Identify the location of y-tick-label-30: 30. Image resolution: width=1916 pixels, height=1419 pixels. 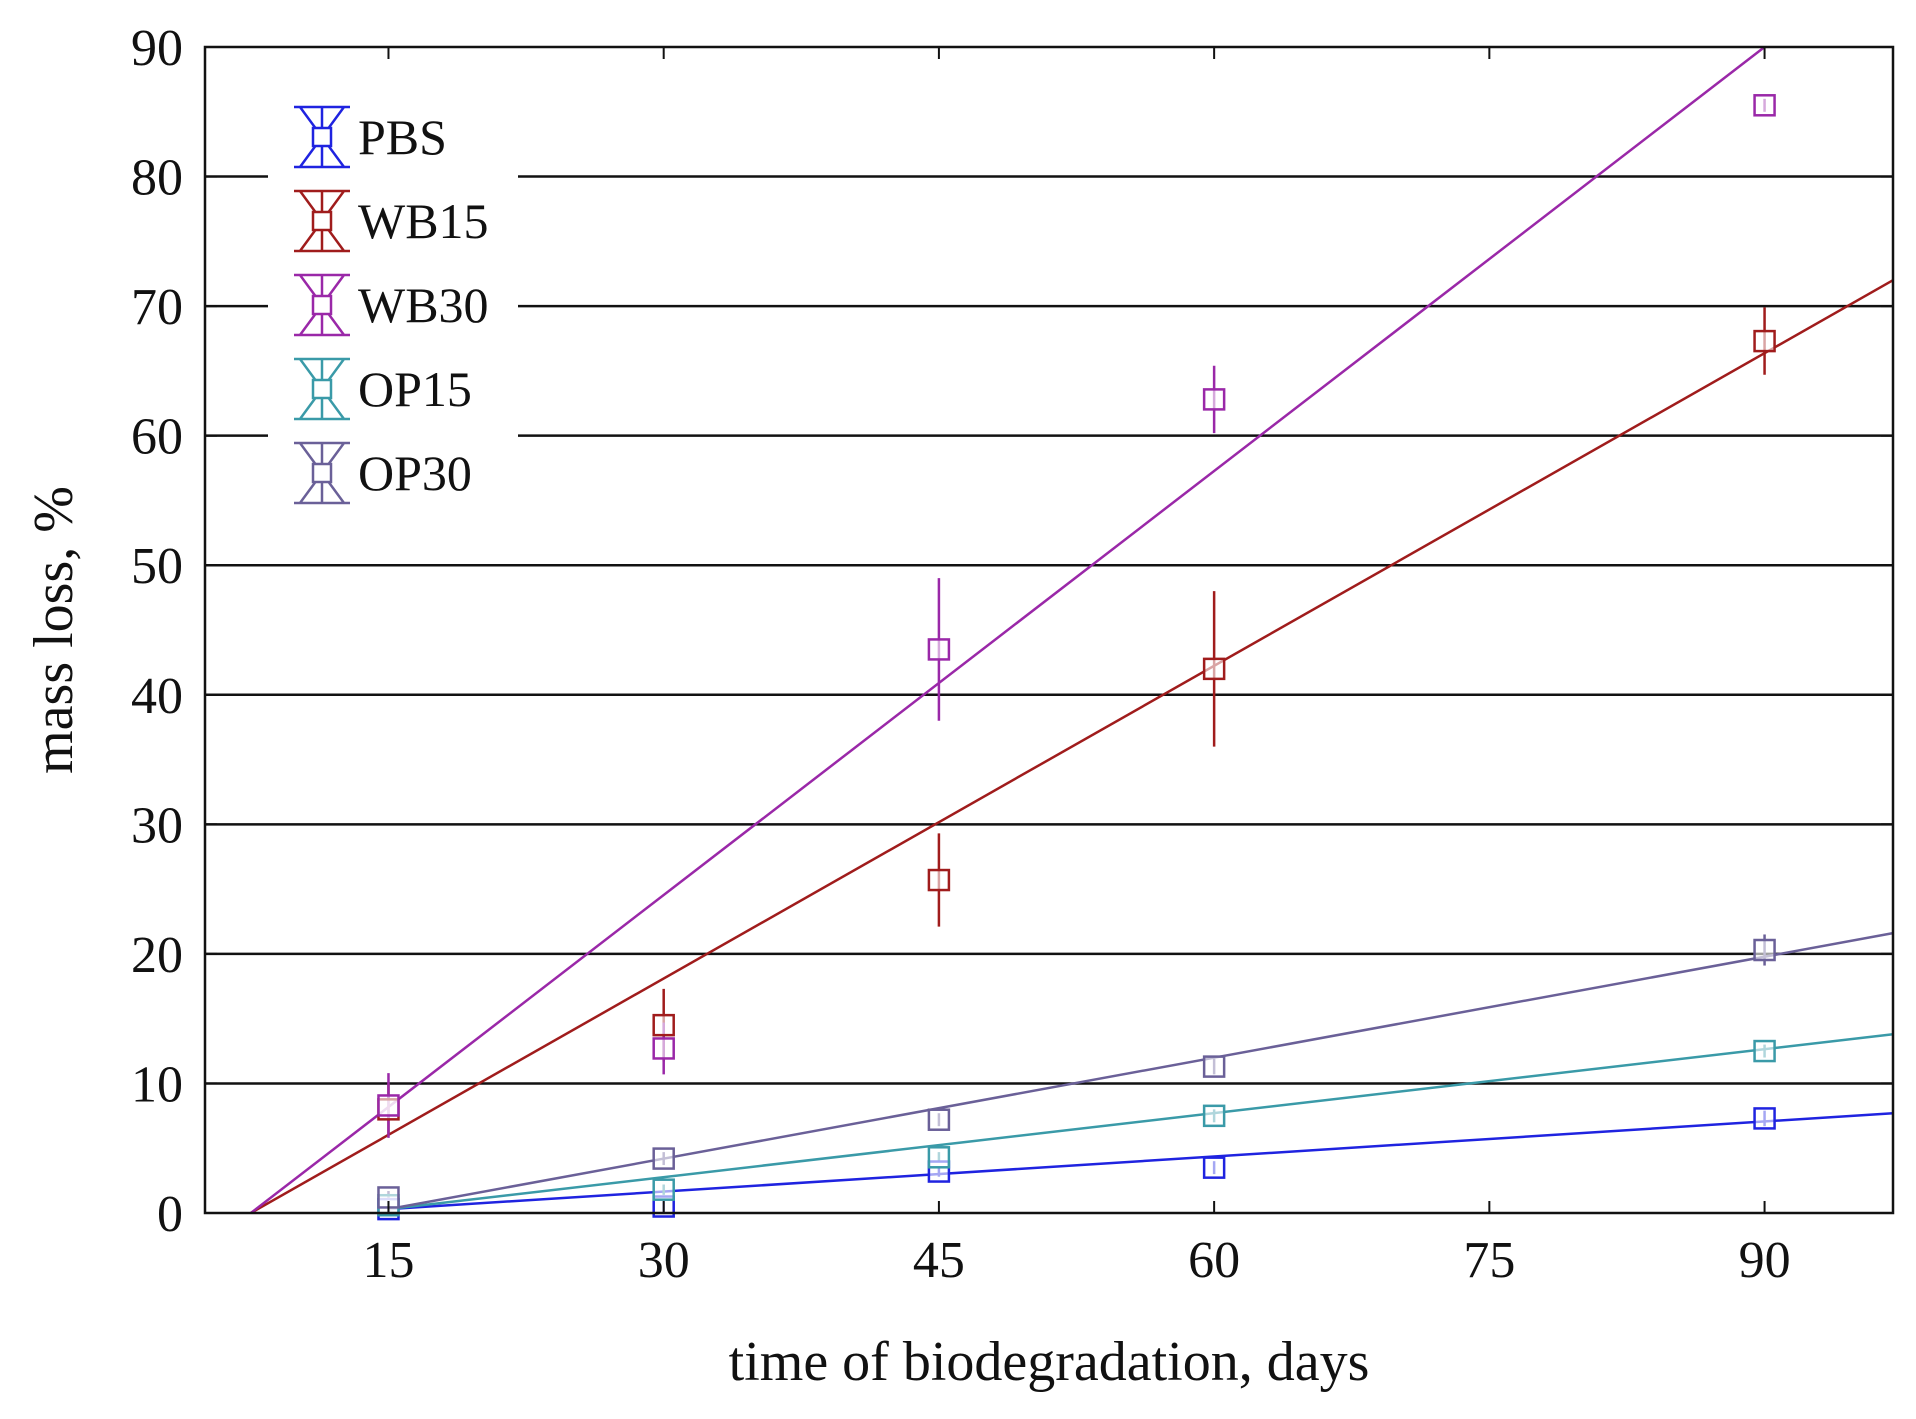
(157, 825).